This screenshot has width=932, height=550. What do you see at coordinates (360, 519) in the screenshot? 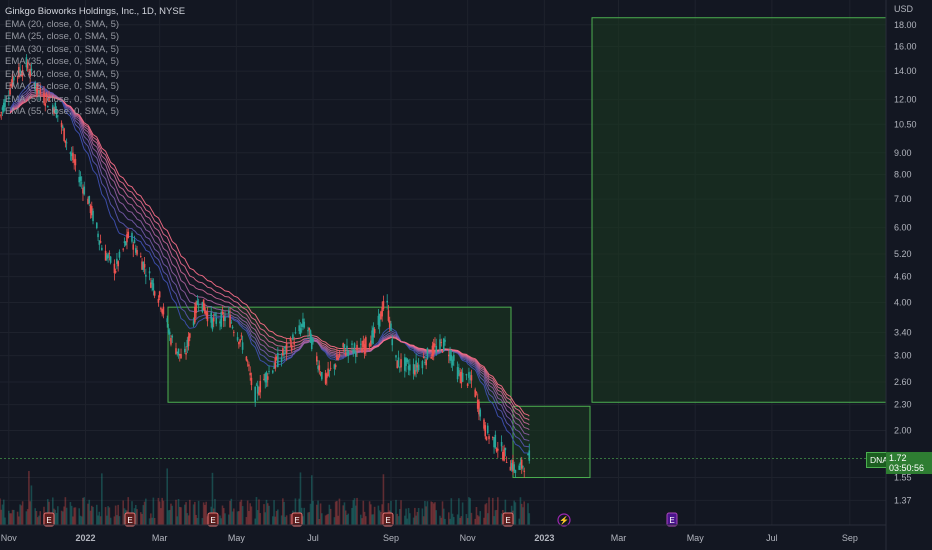
I see `event-markers: E E E E E E ⚡ E` at bounding box center [360, 519].